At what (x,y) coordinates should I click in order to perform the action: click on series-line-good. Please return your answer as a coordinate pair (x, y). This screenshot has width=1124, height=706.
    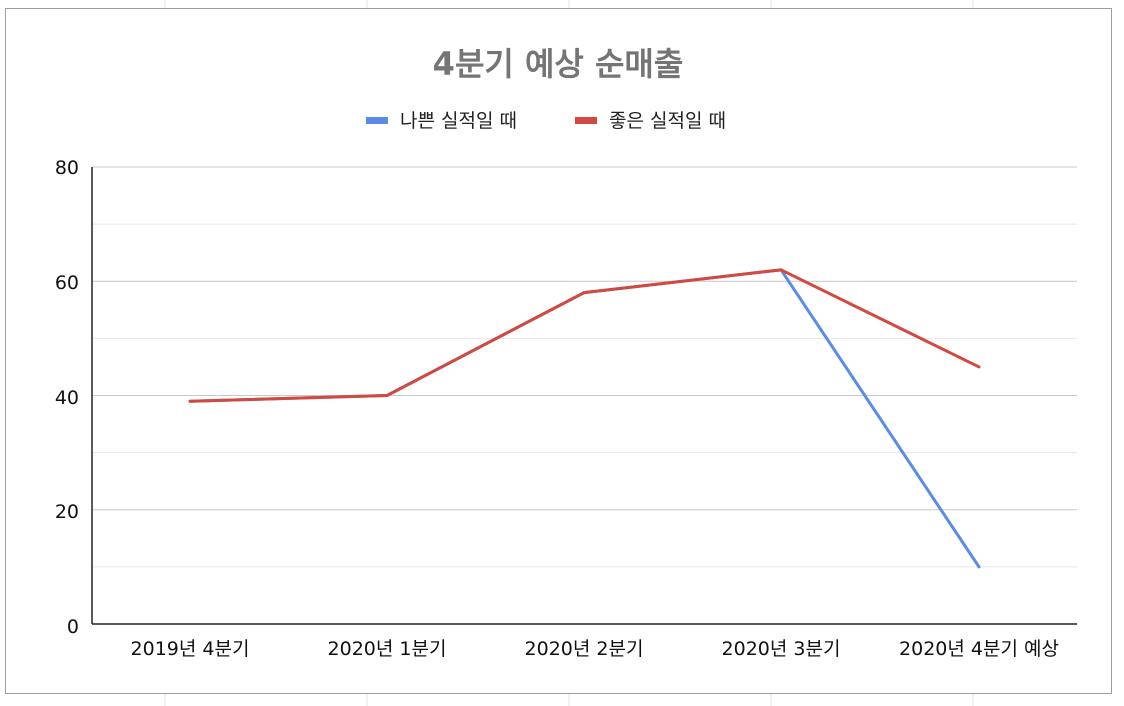
    Looking at the image, I should click on (584, 335).